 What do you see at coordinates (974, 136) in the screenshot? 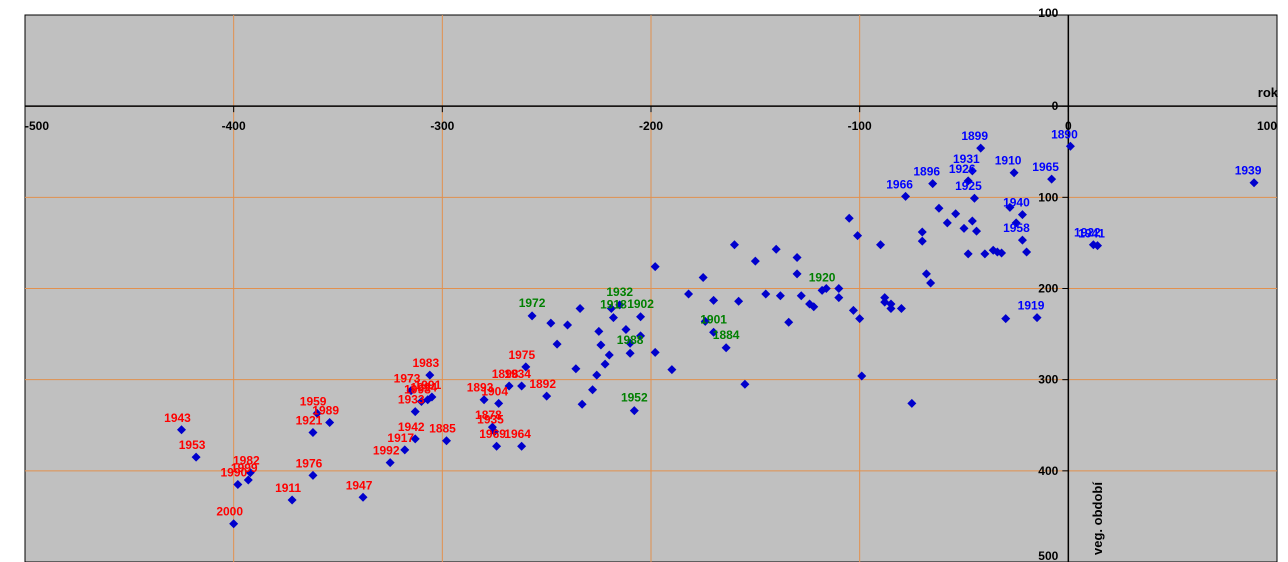
I see `data-label: 1899` at bounding box center [974, 136].